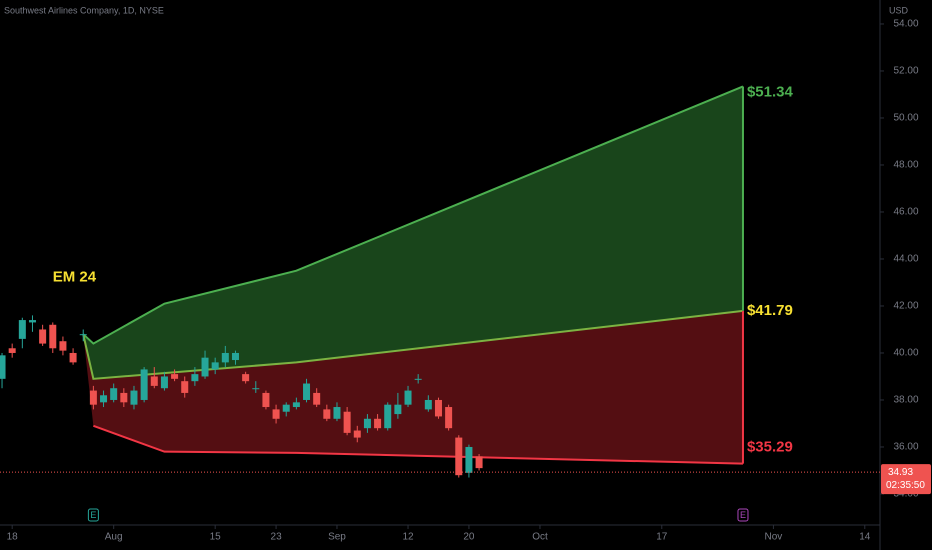 The height and width of the screenshot is (550, 932). Describe the element at coordinates (408, 537) in the screenshot. I see `x-tick-label: 12` at that location.